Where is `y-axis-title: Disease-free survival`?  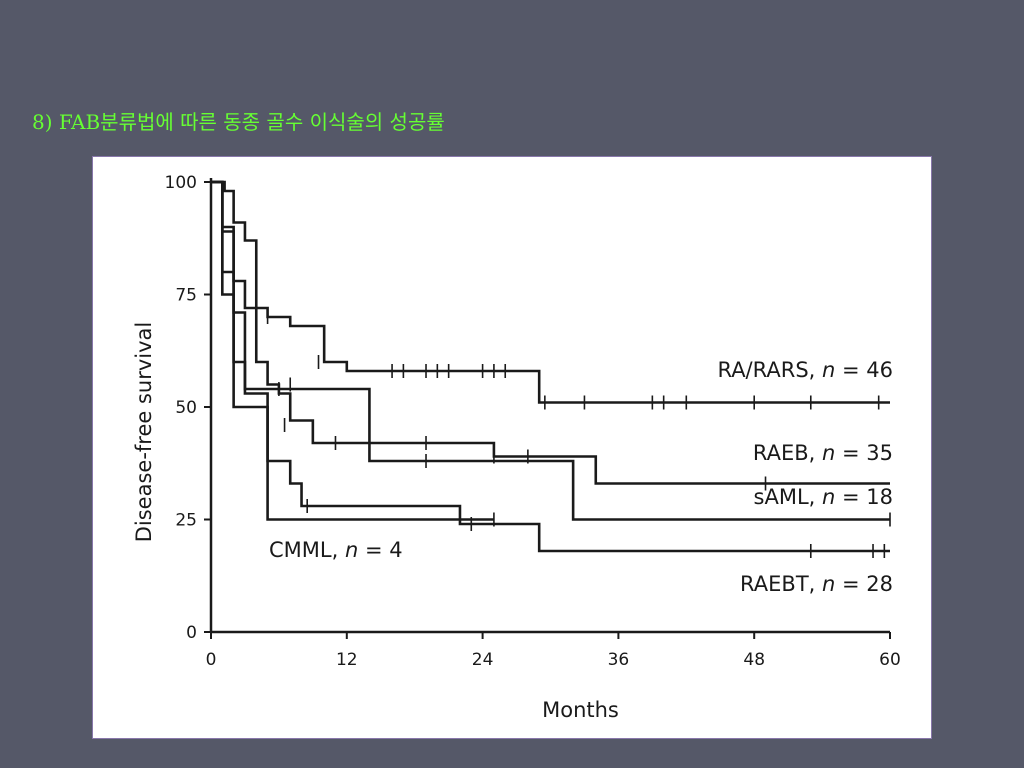
y-axis-title: Disease-free survival is located at coordinates (144, 432).